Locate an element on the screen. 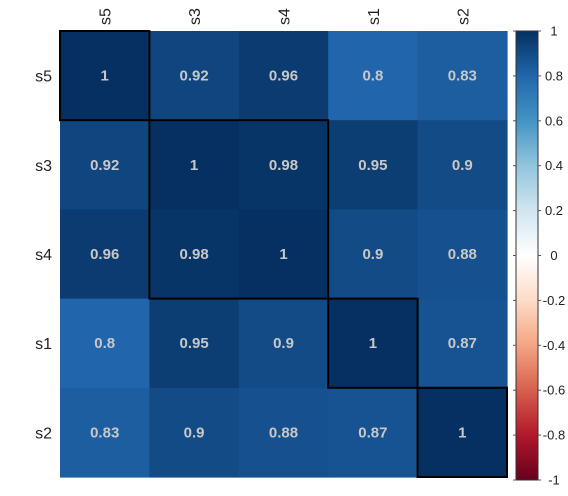  cell-label-s4-s2: 0.88 is located at coordinates (462, 254).